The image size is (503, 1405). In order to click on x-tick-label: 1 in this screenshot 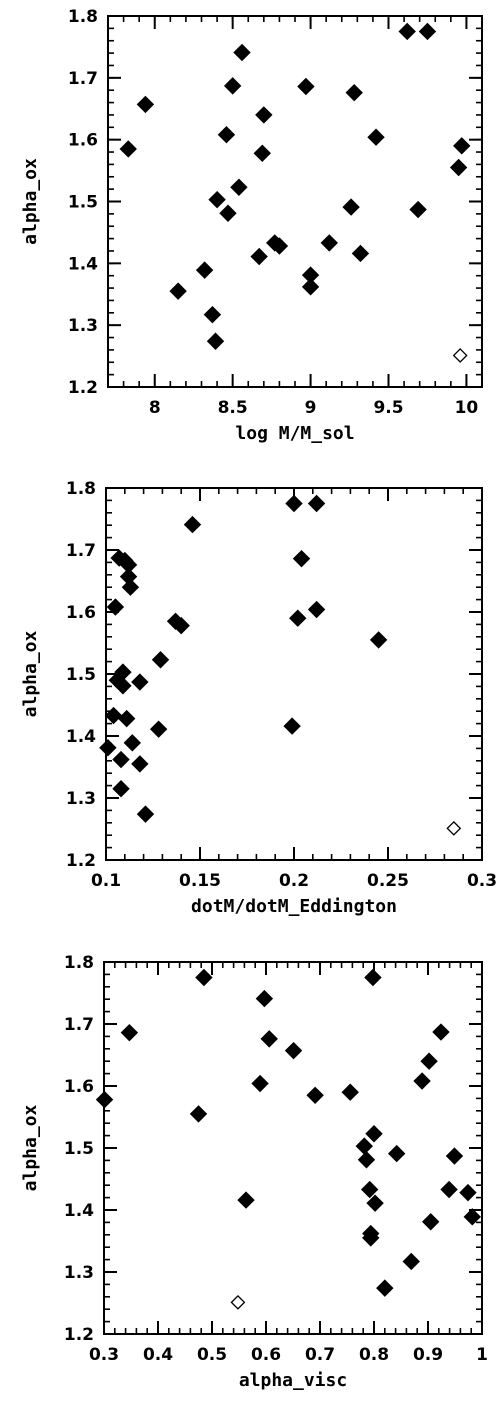, I will do `click(482, 1355)`.